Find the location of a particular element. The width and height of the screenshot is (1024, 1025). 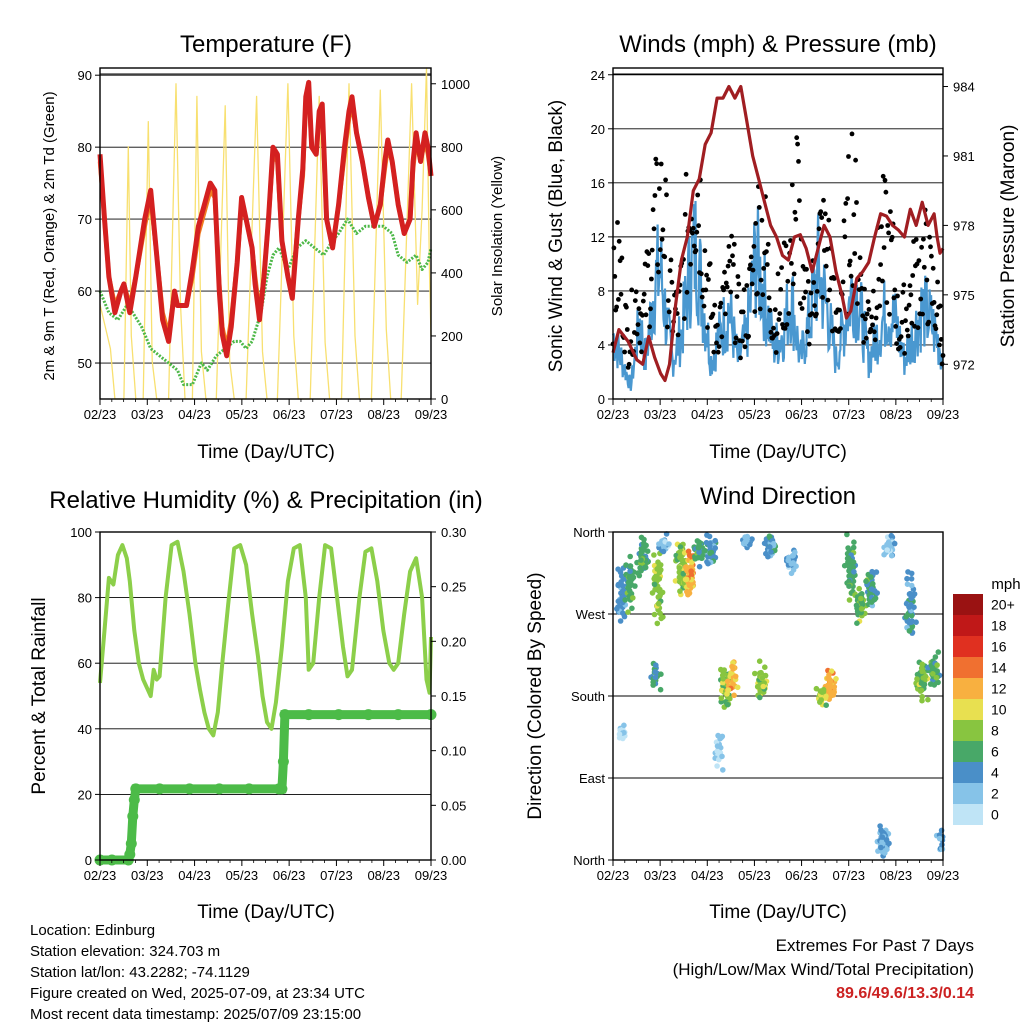

y-right-tick-label: 981 is located at coordinates (964, 156).